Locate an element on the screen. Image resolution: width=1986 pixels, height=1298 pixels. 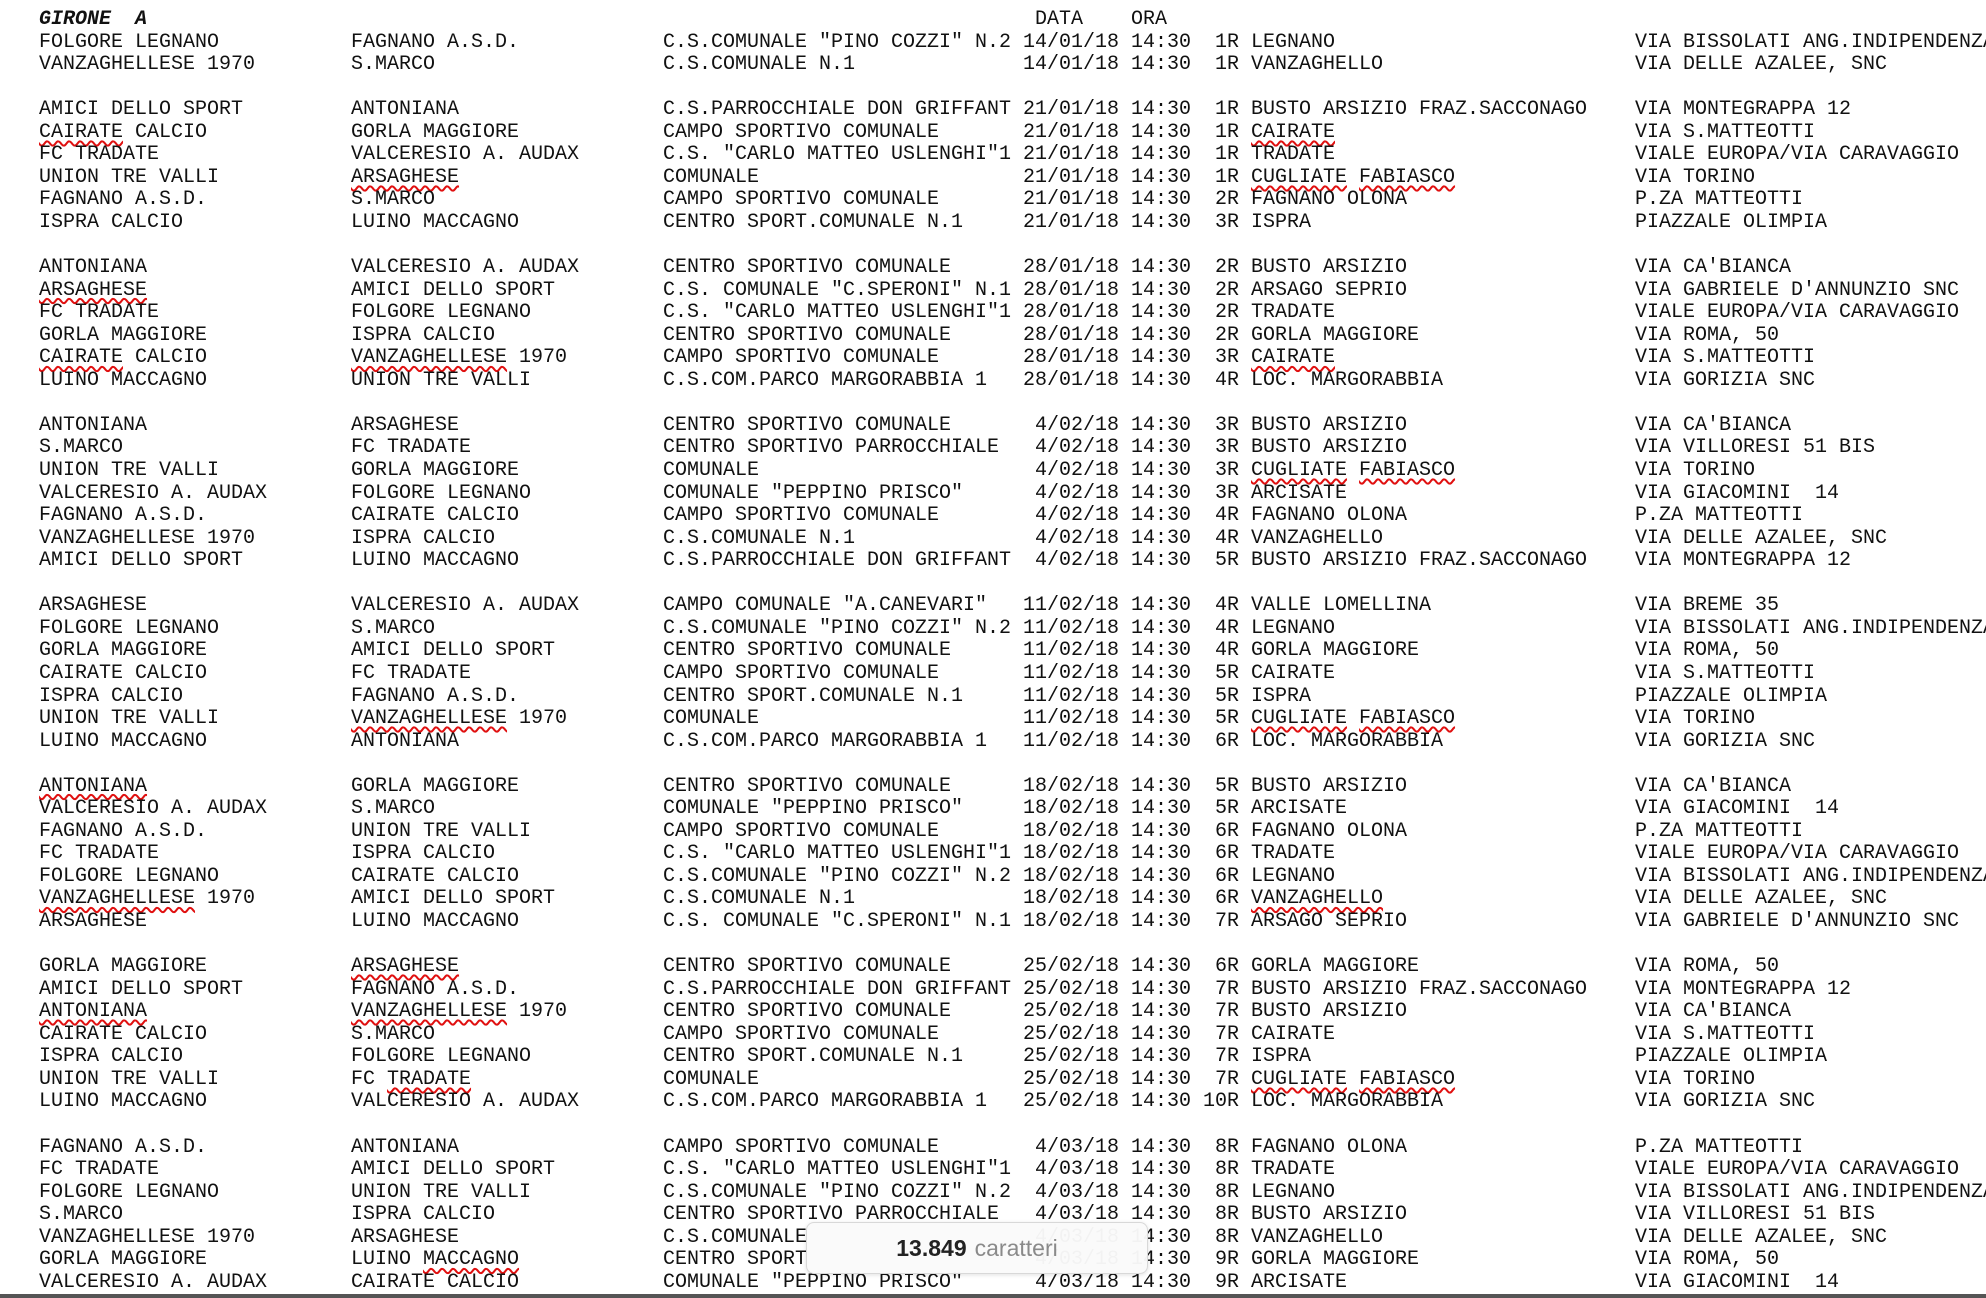
away-team: FAGNANO A.S.D. is located at coordinates (435, 989).